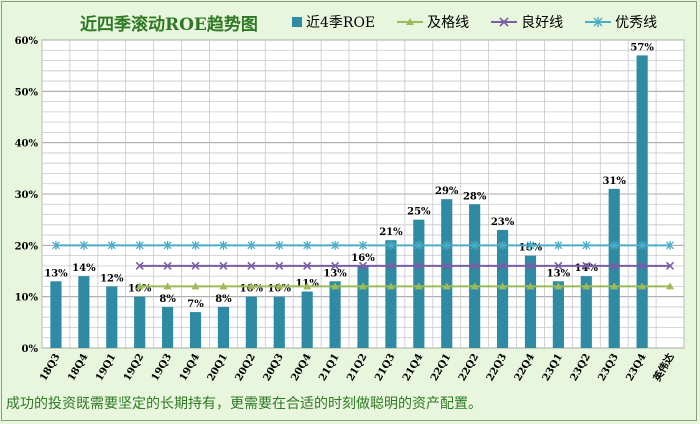 The height and width of the screenshot is (424, 700). I want to click on x-tick-label: 23Q2, so click(581, 367).